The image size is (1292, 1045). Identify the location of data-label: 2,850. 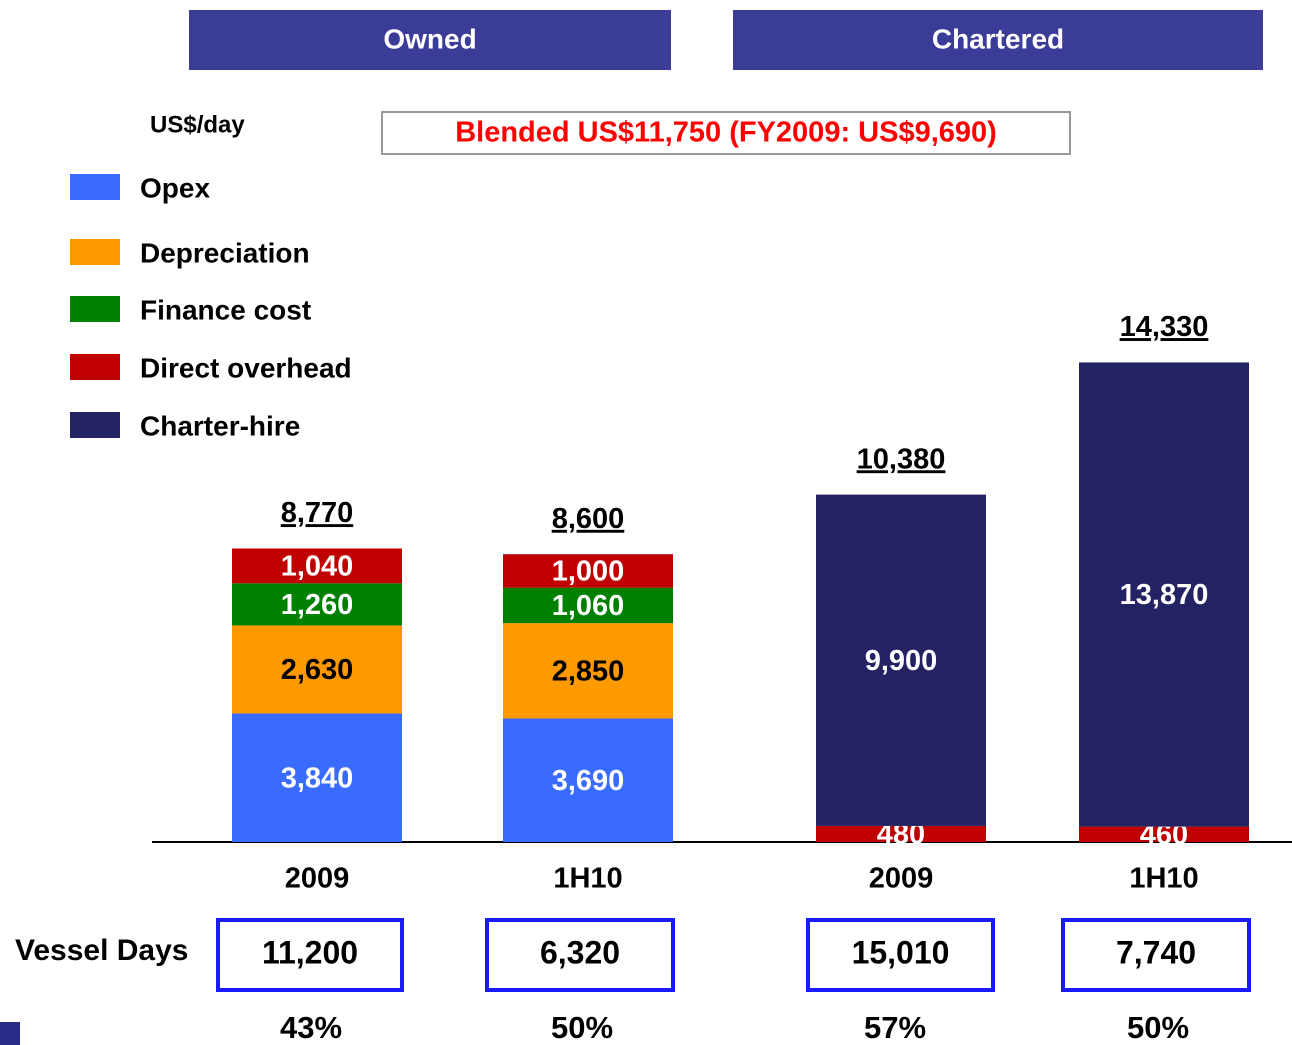
(588, 671).